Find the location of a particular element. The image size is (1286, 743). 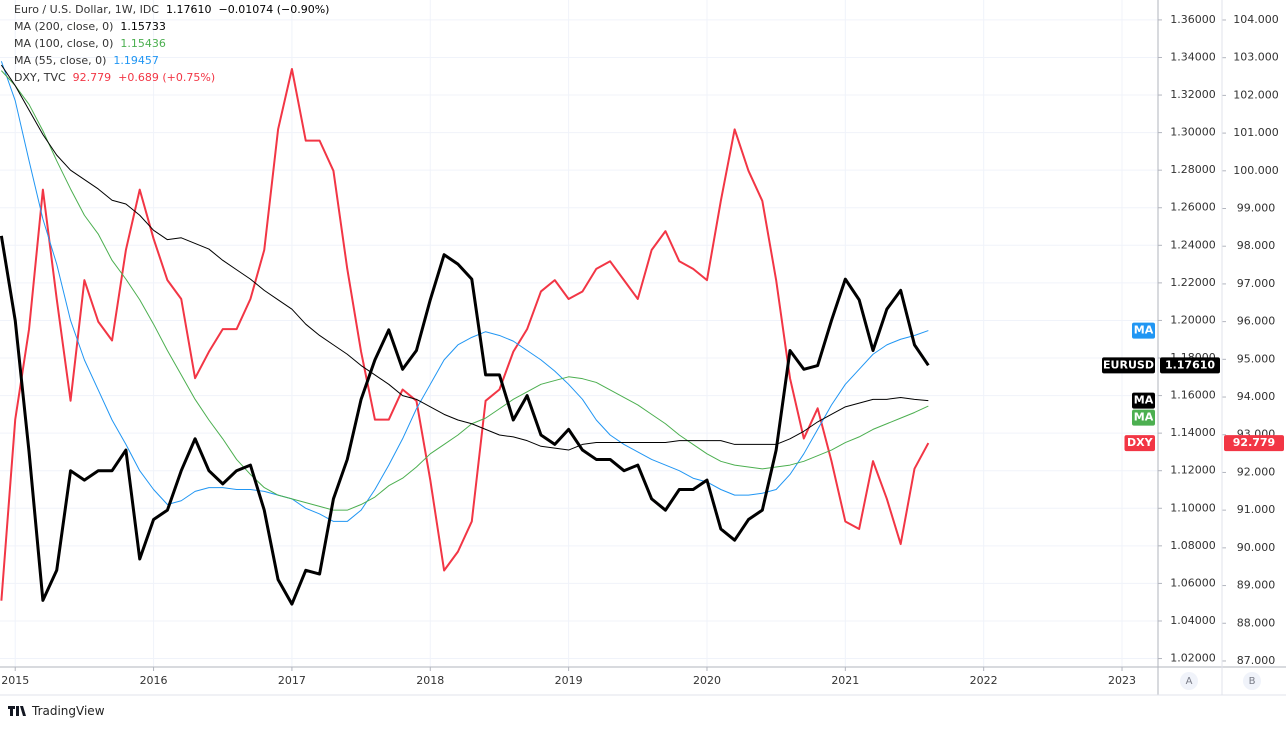

y-tick-label: 1.14000 is located at coordinates (1193, 432).